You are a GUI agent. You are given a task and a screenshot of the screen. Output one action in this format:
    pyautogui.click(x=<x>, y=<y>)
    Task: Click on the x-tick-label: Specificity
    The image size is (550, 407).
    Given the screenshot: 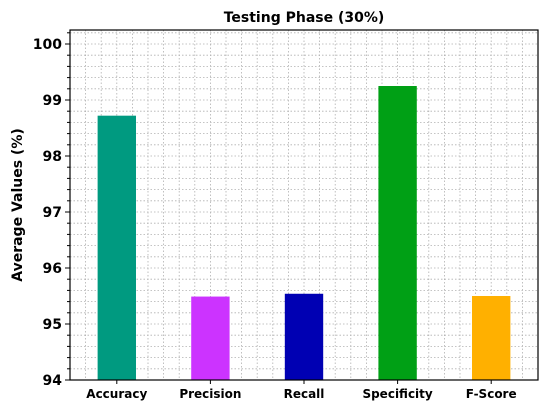 What is the action you would take?
    pyautogui.click(x=397, y=394)
    